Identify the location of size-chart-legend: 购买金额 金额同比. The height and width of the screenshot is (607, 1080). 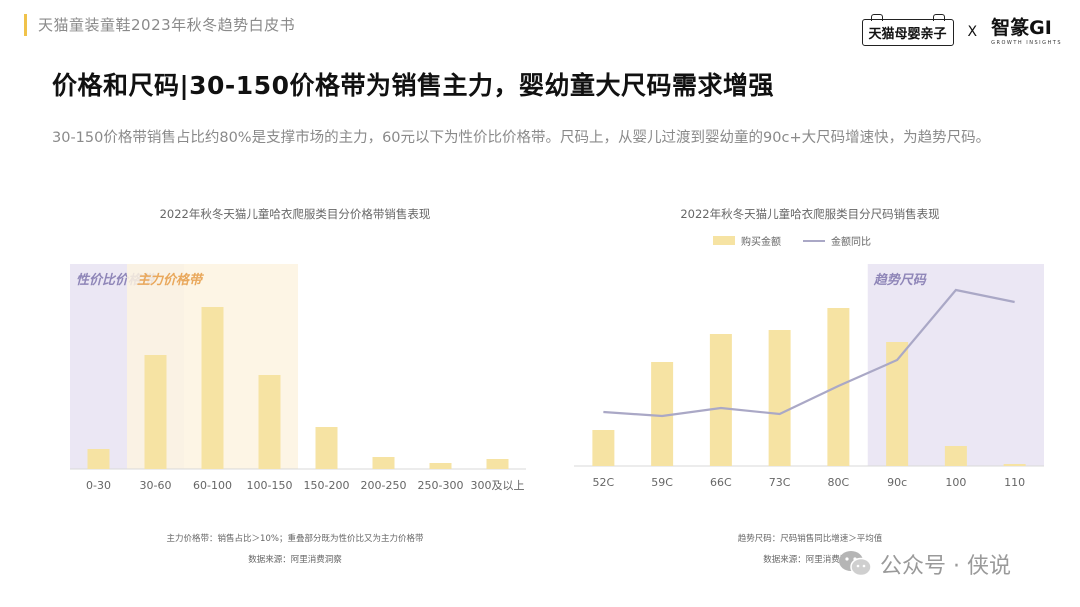
(792, 240).